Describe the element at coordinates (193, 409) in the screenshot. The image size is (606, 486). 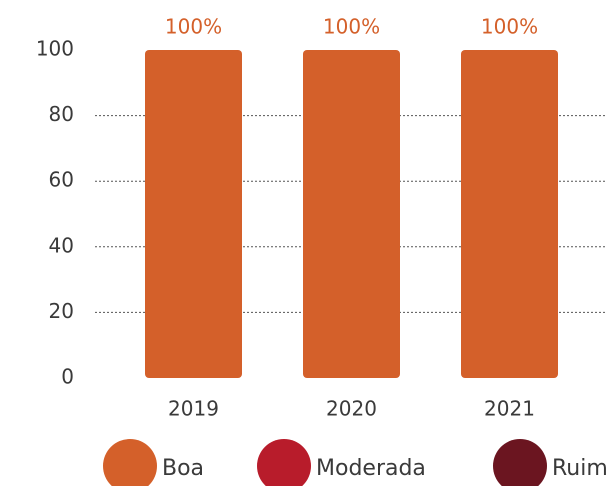
I see `x-tick-label: 2019` at that location.